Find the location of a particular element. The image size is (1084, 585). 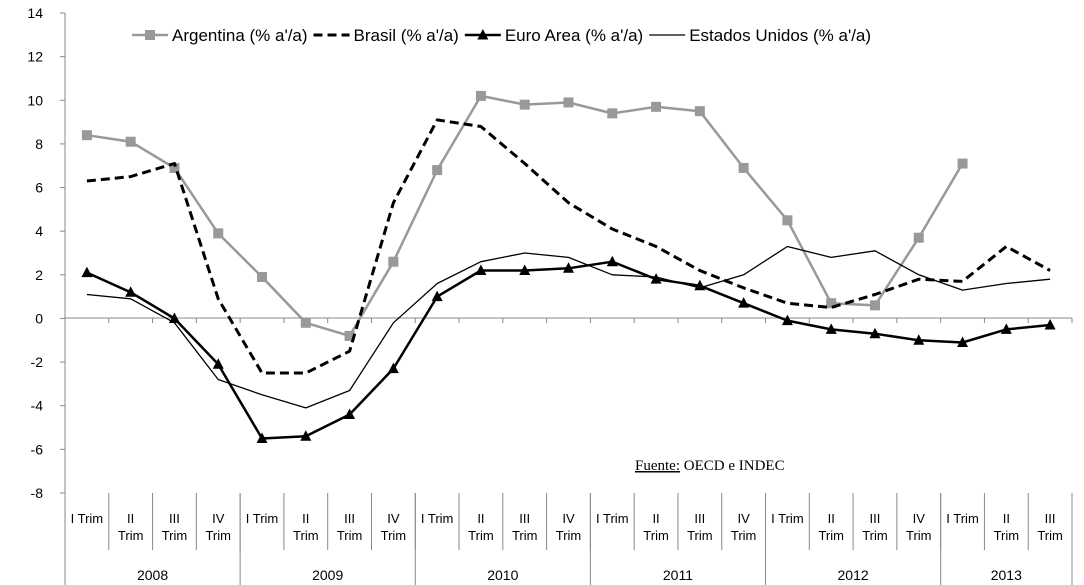

year-label: 2012 is located at coordinates (853, 575).